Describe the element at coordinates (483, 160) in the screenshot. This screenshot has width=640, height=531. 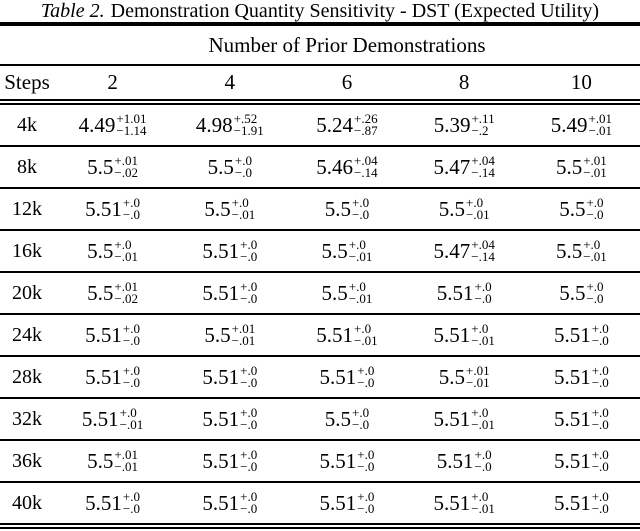
I see `cell-sup: +.04` at that location.